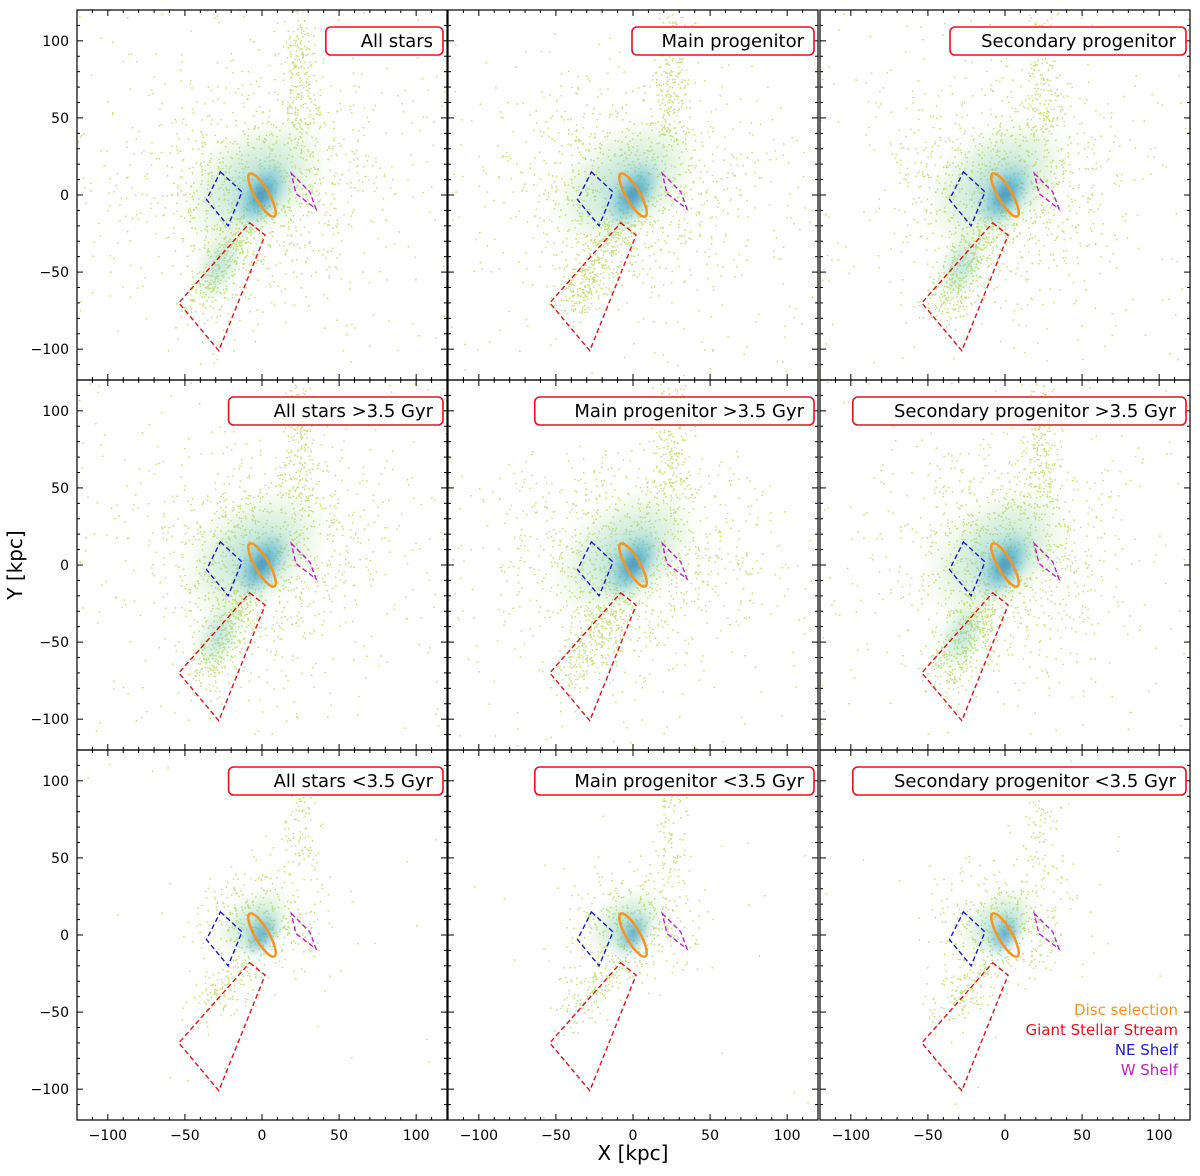  What do you see at coordinates (674, 931) in the screenshot?
I see `w-shelf-region` at bounding box center [674, 931].